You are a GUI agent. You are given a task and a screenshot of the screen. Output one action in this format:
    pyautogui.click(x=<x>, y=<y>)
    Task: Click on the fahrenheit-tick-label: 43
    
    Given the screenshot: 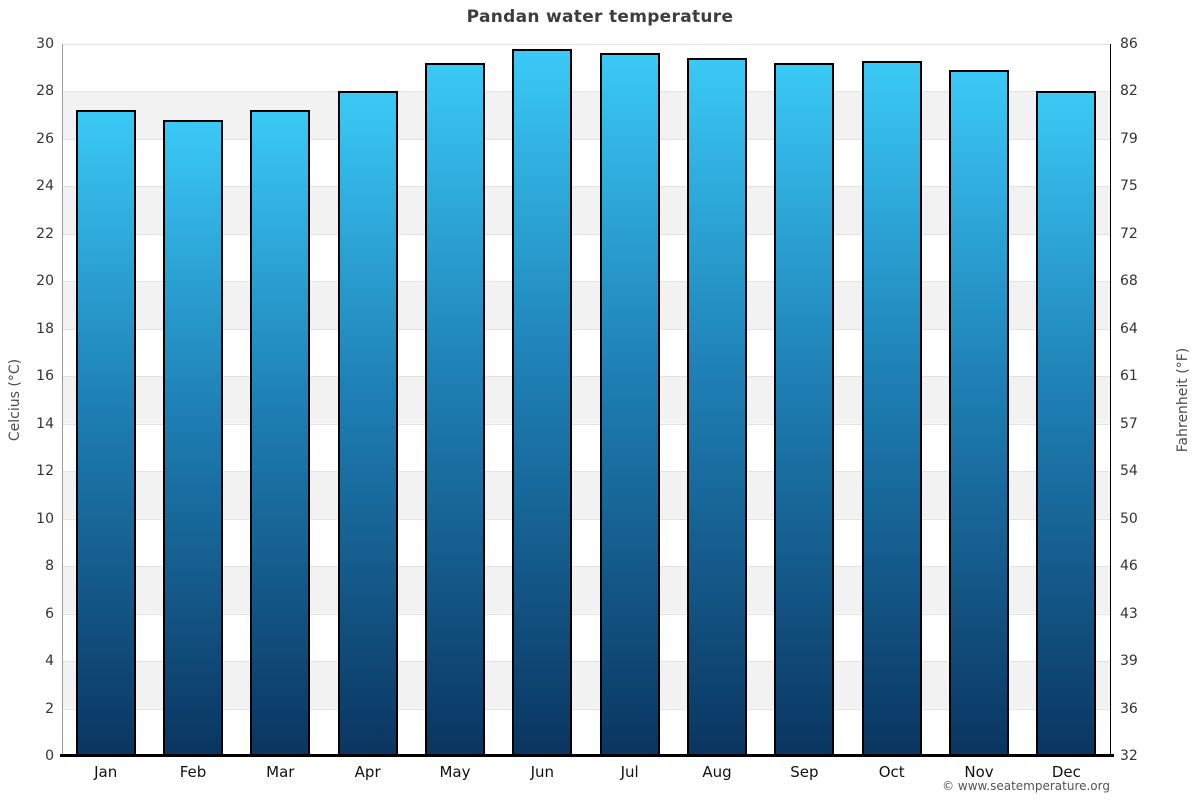 What is the action you would take?
    pyautogui.click(x=1129, y=613)
    